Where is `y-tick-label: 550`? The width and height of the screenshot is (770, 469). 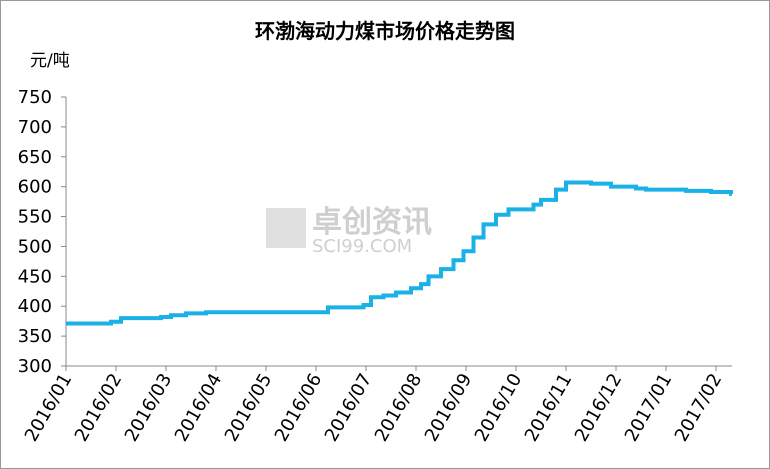
y-tick-label: 550 is located at coordinates (35, 217).